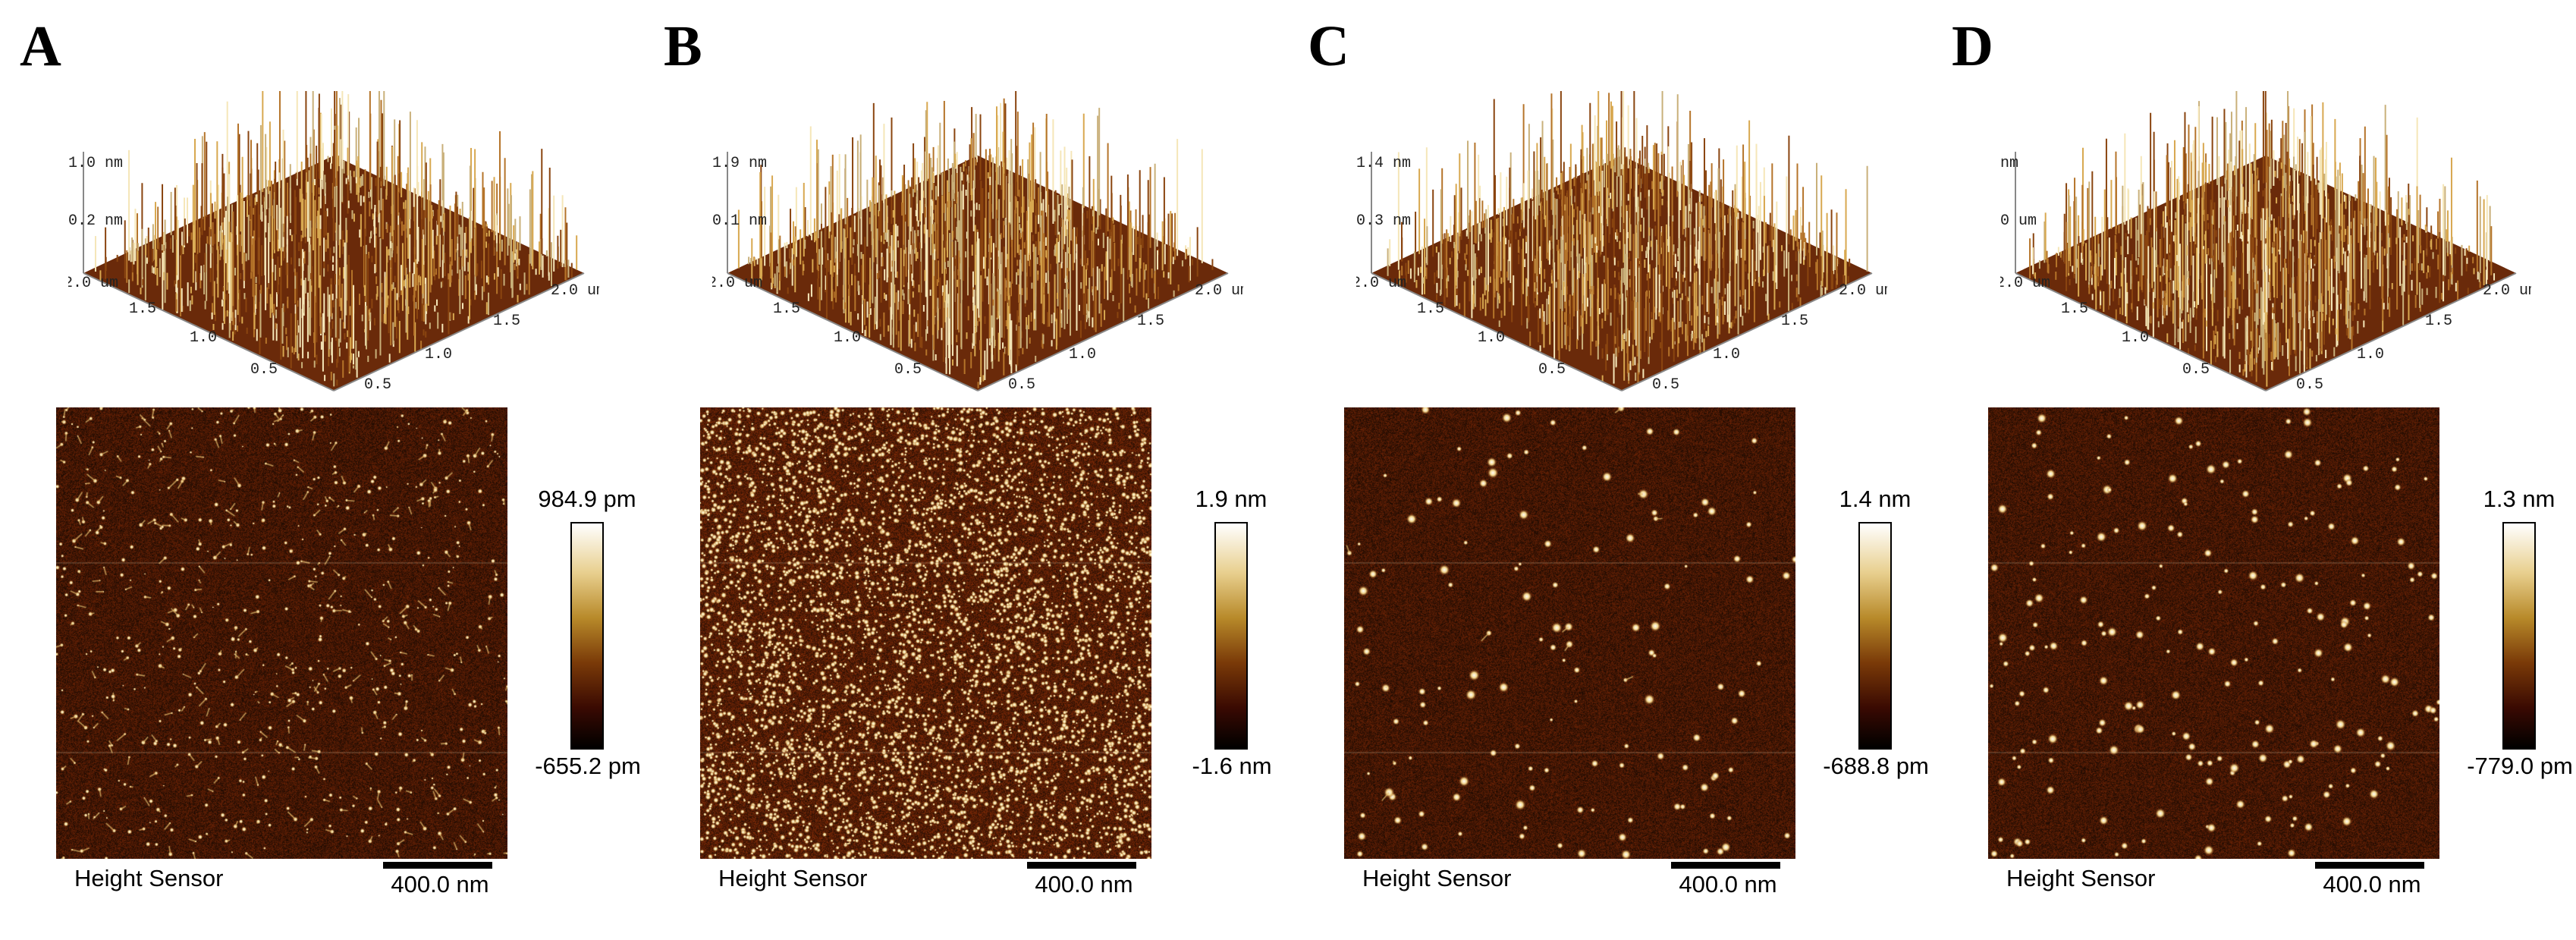 This screenshot has width=2576, height=940. What do you see at coordinates (1232, 766) in the screenshot?
I see `colorbar-min-label: -1.6 nm` at bounding box center [1232, 766].